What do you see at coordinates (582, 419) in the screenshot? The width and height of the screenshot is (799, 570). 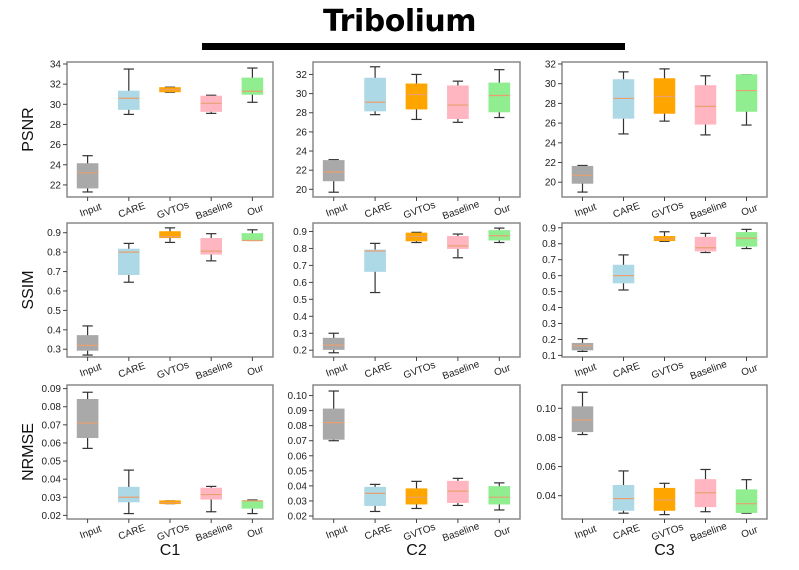 I see `box-nrmse-c3-input` at bounding box center [582, 419].